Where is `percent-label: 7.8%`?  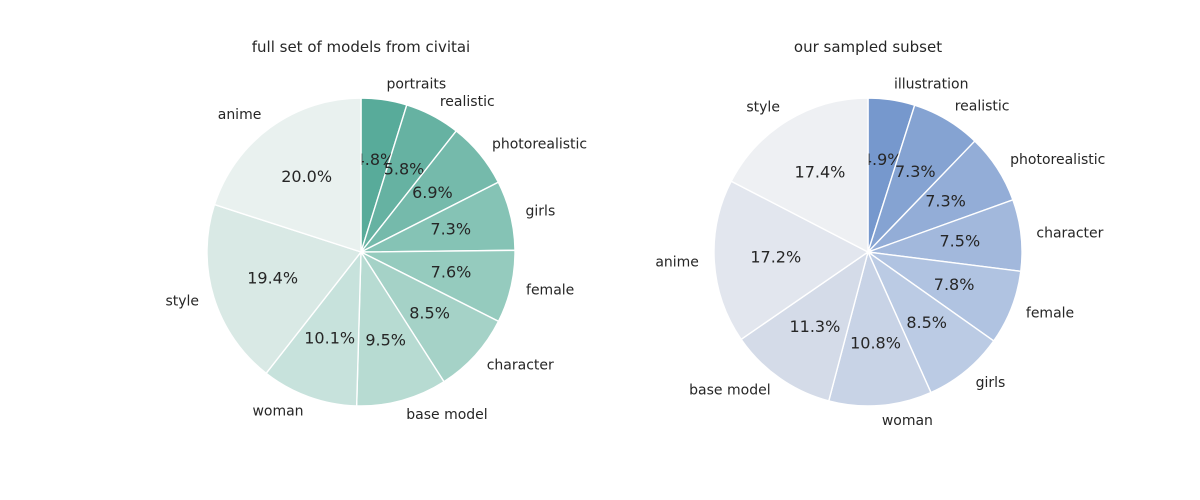
percent-label: 7.8% is located at coordinates (954, 284).